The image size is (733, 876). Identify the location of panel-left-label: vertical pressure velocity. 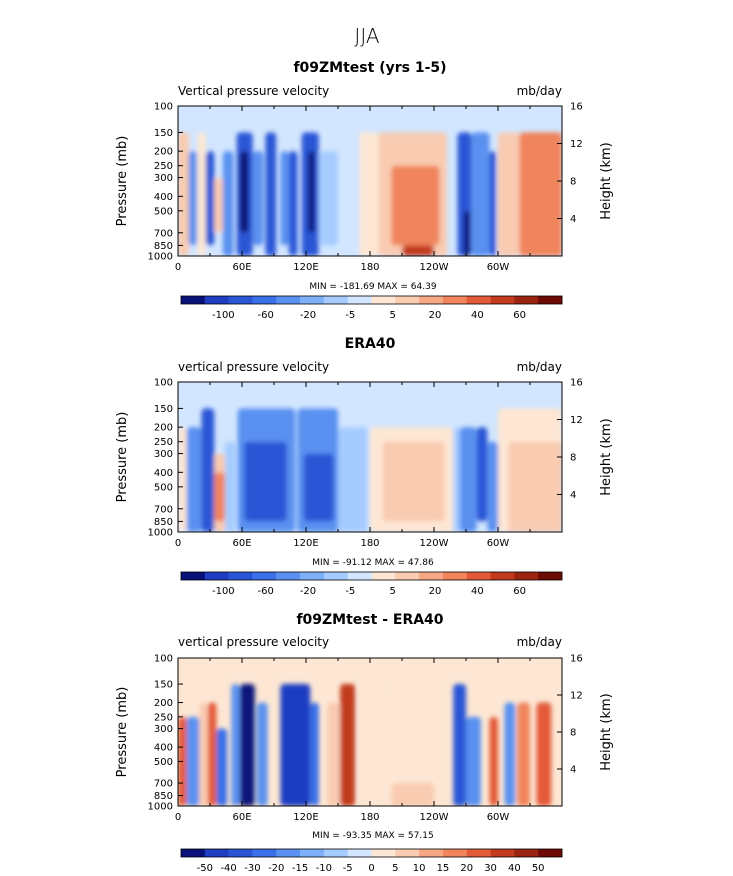
(253, 367).